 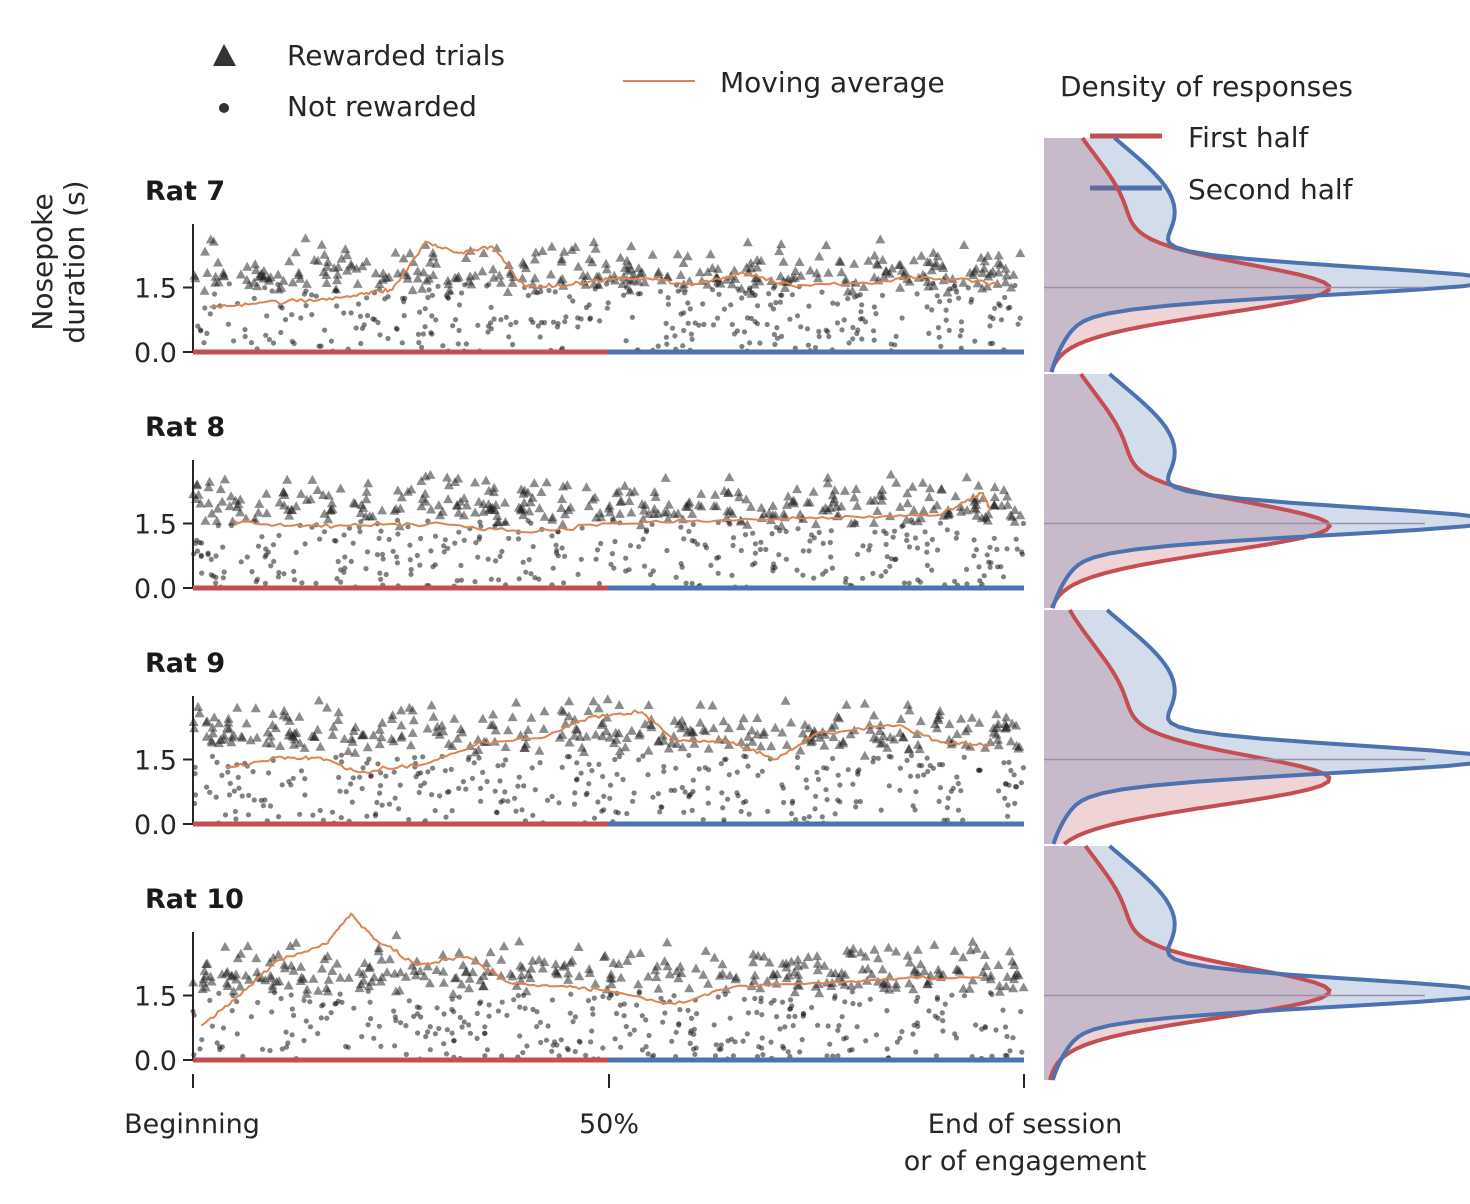 What do you see at coordinates (1260, 726) in the screenshot?
I see `second-half-density-curve` at bounding box center [1260, 726].